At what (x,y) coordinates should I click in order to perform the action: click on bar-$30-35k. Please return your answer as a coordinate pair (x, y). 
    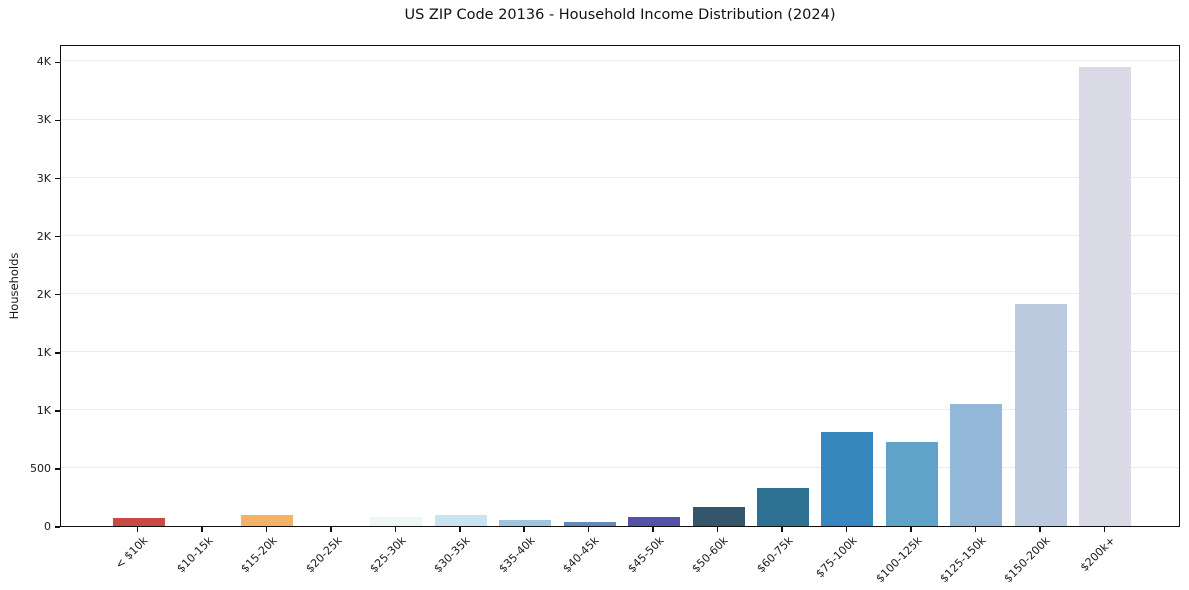
    Looking at the image, I should click on (460, 520).